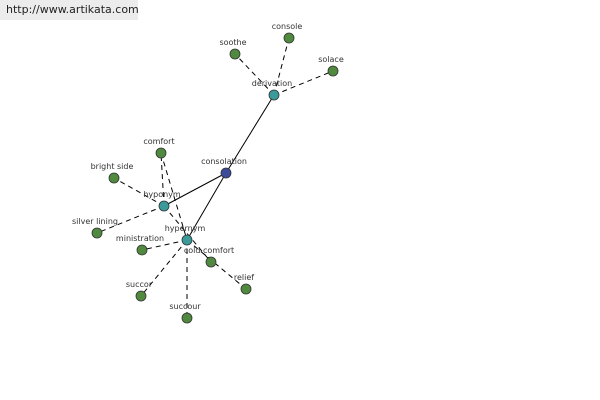 The height and width of the screenshot is (400, 600). Describe the element at coordinates (287, 26) in the screenshot. I see `node-label: console` at that location.